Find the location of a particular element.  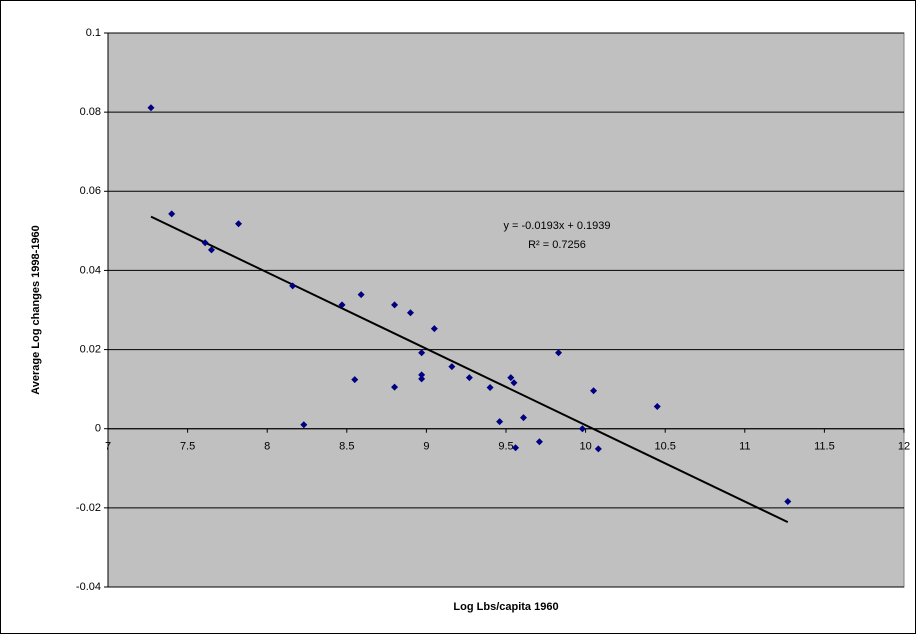

x-tick-label: 9.5 is located at coordinates (505, 447).